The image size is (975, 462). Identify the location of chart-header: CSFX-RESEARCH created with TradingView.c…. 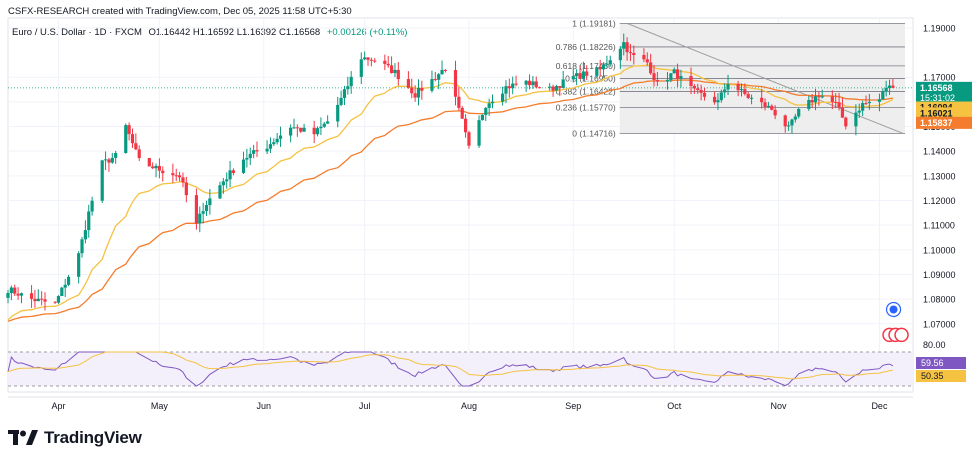
(180, 11).